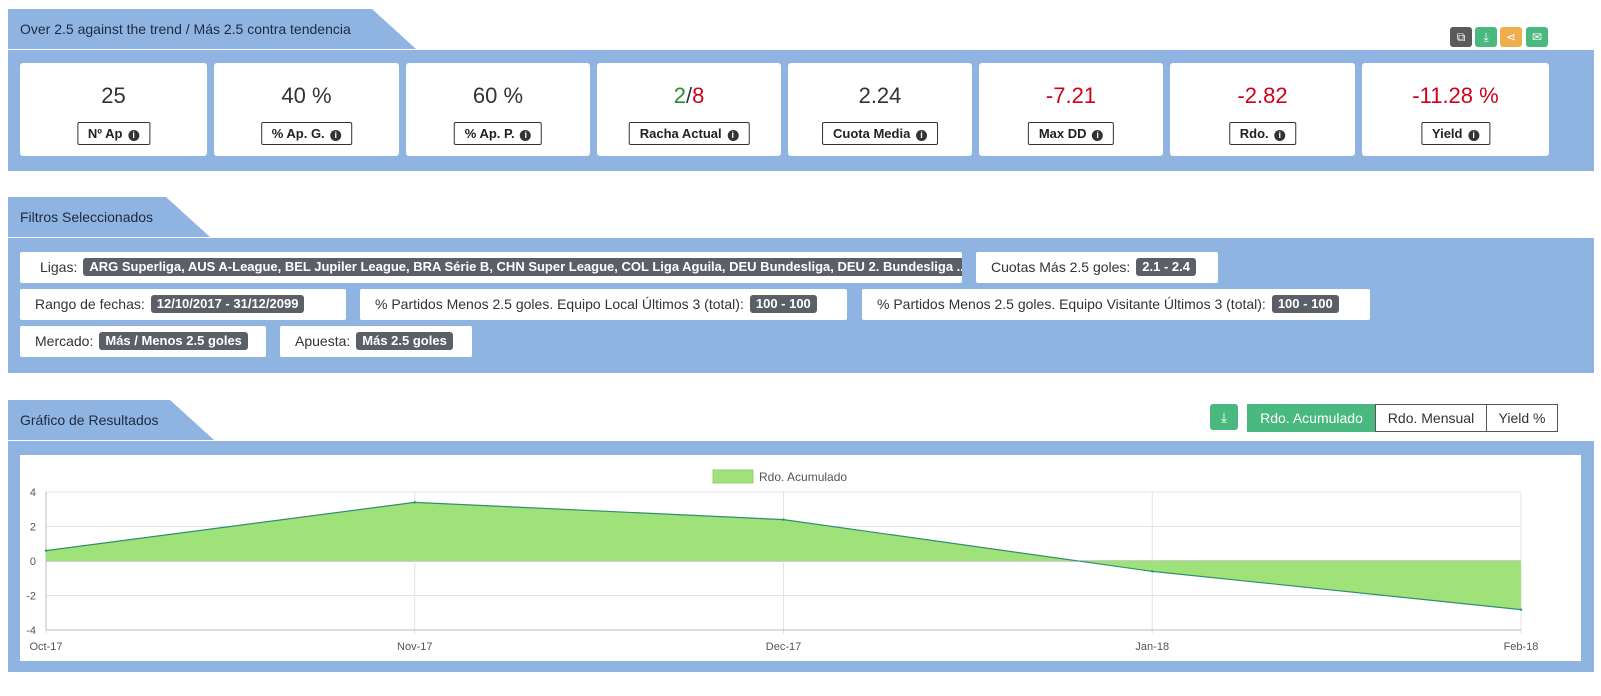 This screenshot has height=696, width=1601. I want to click on chart-download-button: ⤓, so click(1224, 417).